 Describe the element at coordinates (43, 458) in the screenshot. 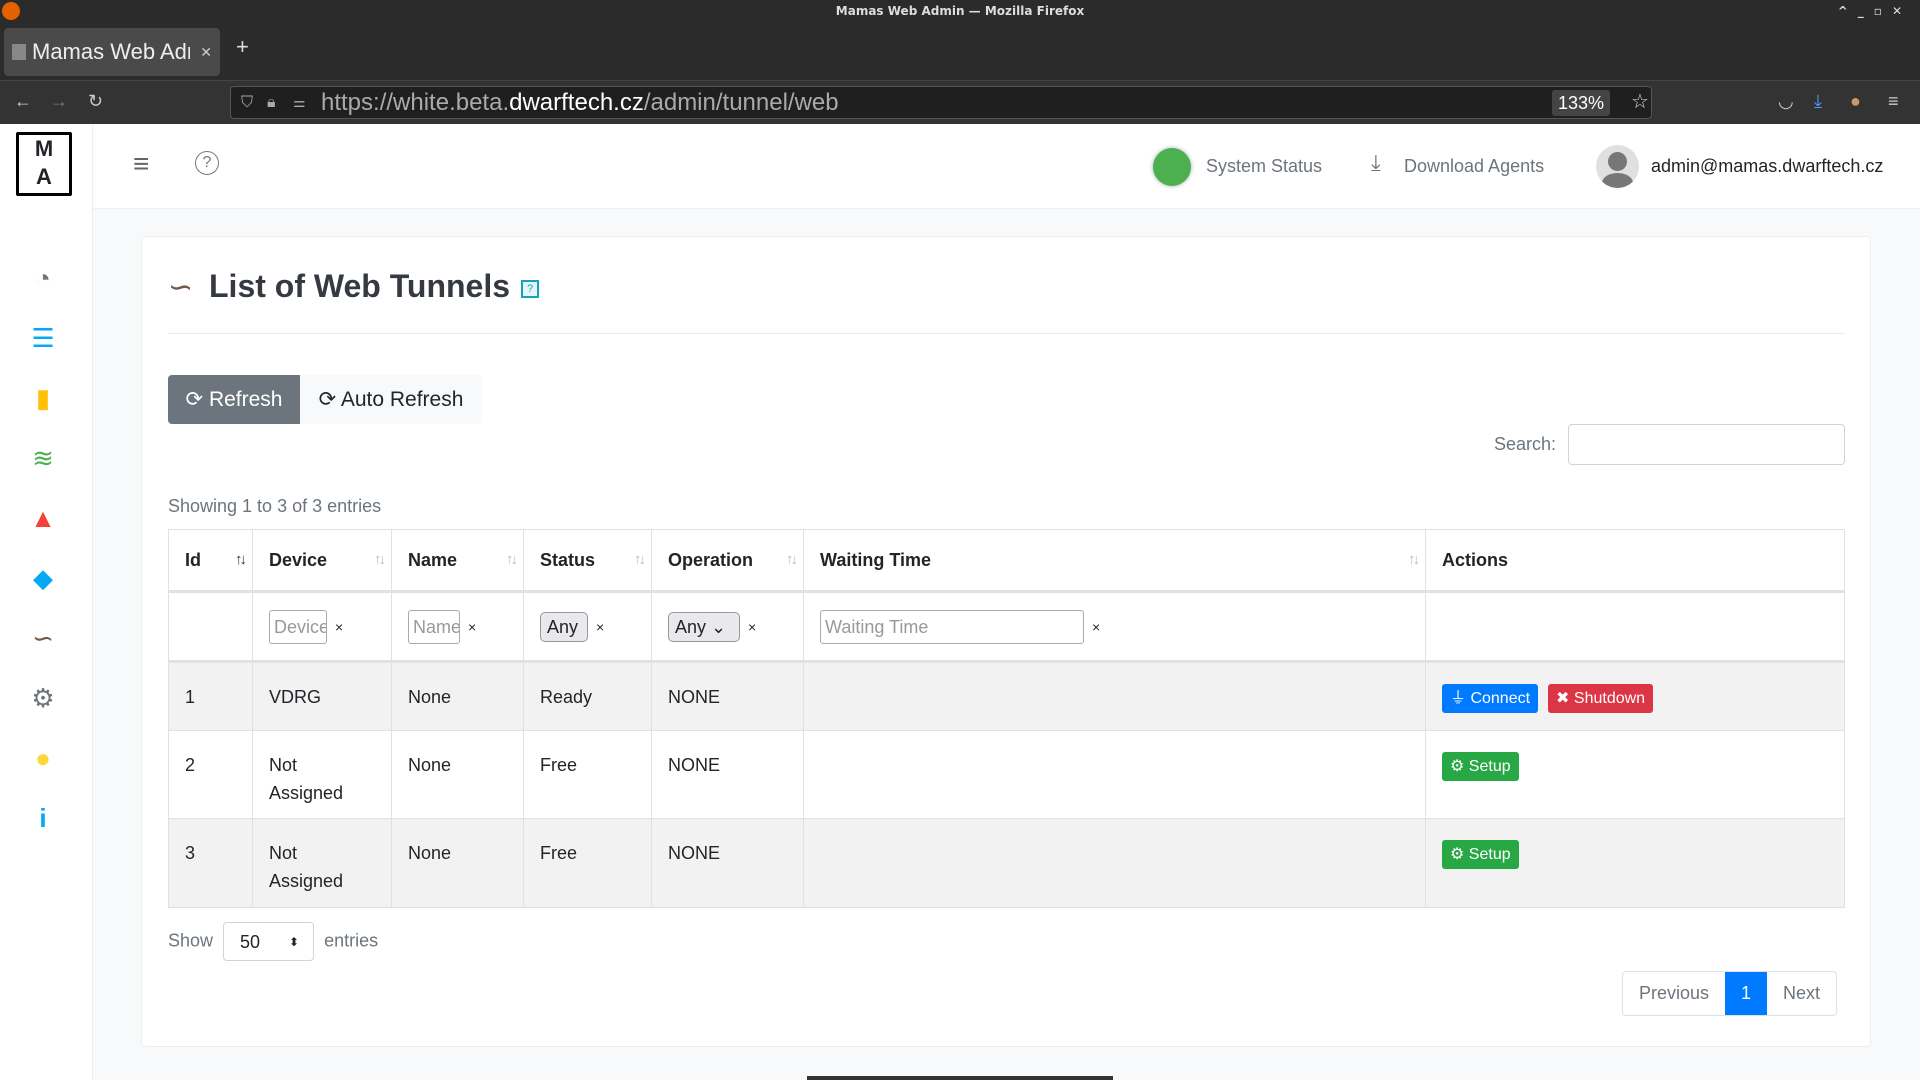

I see `layers-icon: ≋` at that location.